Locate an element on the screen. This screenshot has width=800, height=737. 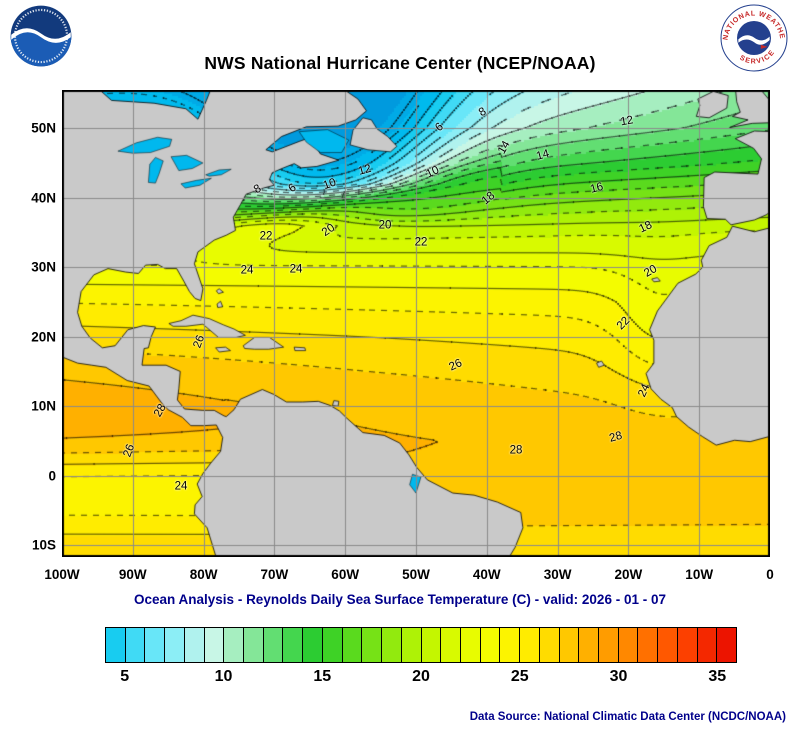
y-axis-tick: 0 is located at coordinates (52, 476).